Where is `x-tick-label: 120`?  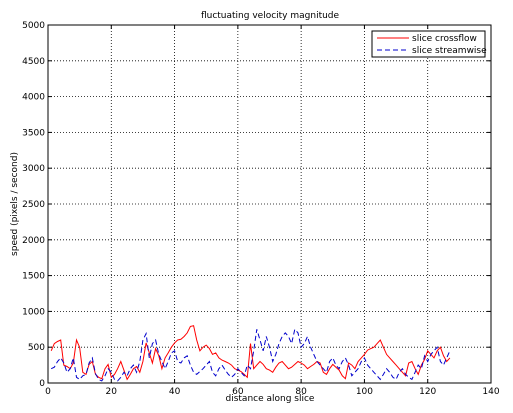 x-tick-label: 120 is located at coordinates (427, 392).